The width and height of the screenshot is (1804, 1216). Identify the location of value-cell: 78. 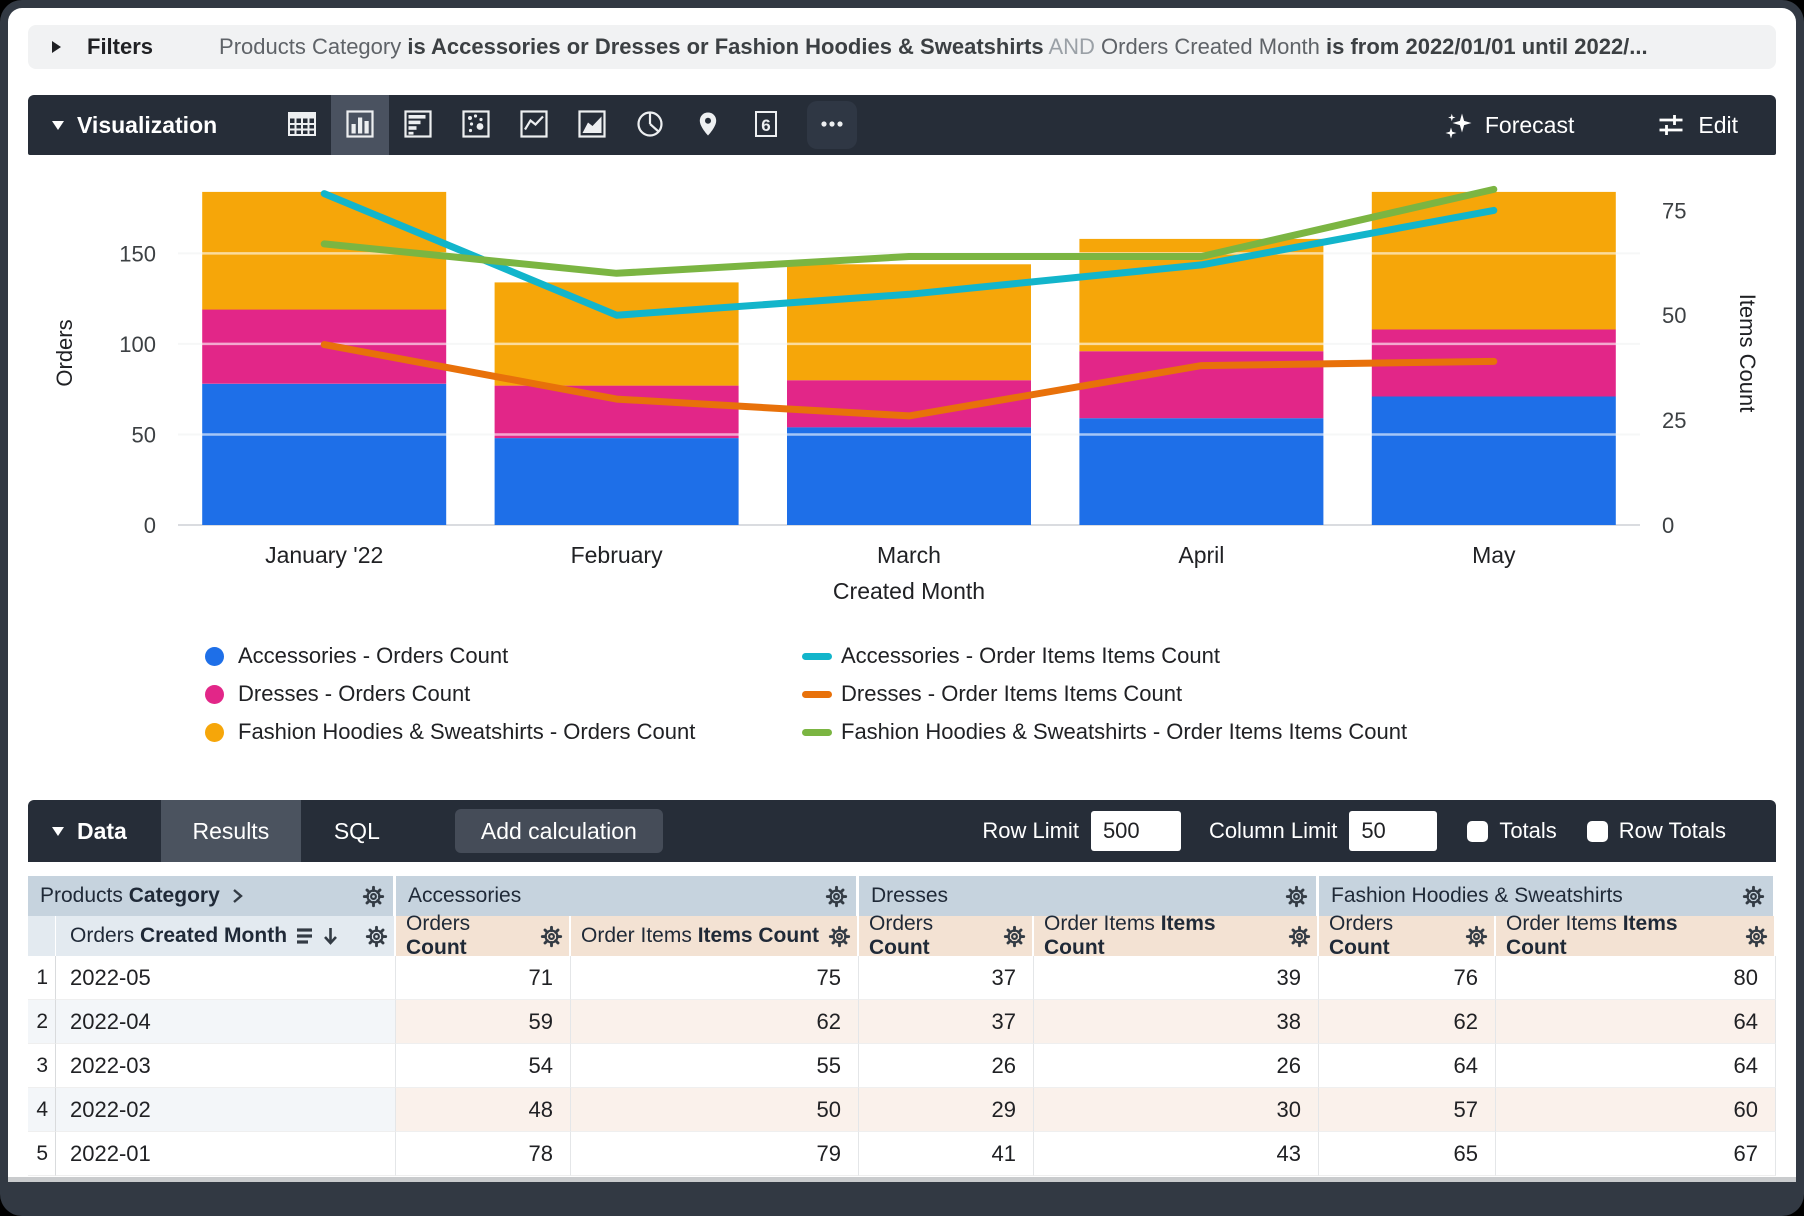
(483, 1154).